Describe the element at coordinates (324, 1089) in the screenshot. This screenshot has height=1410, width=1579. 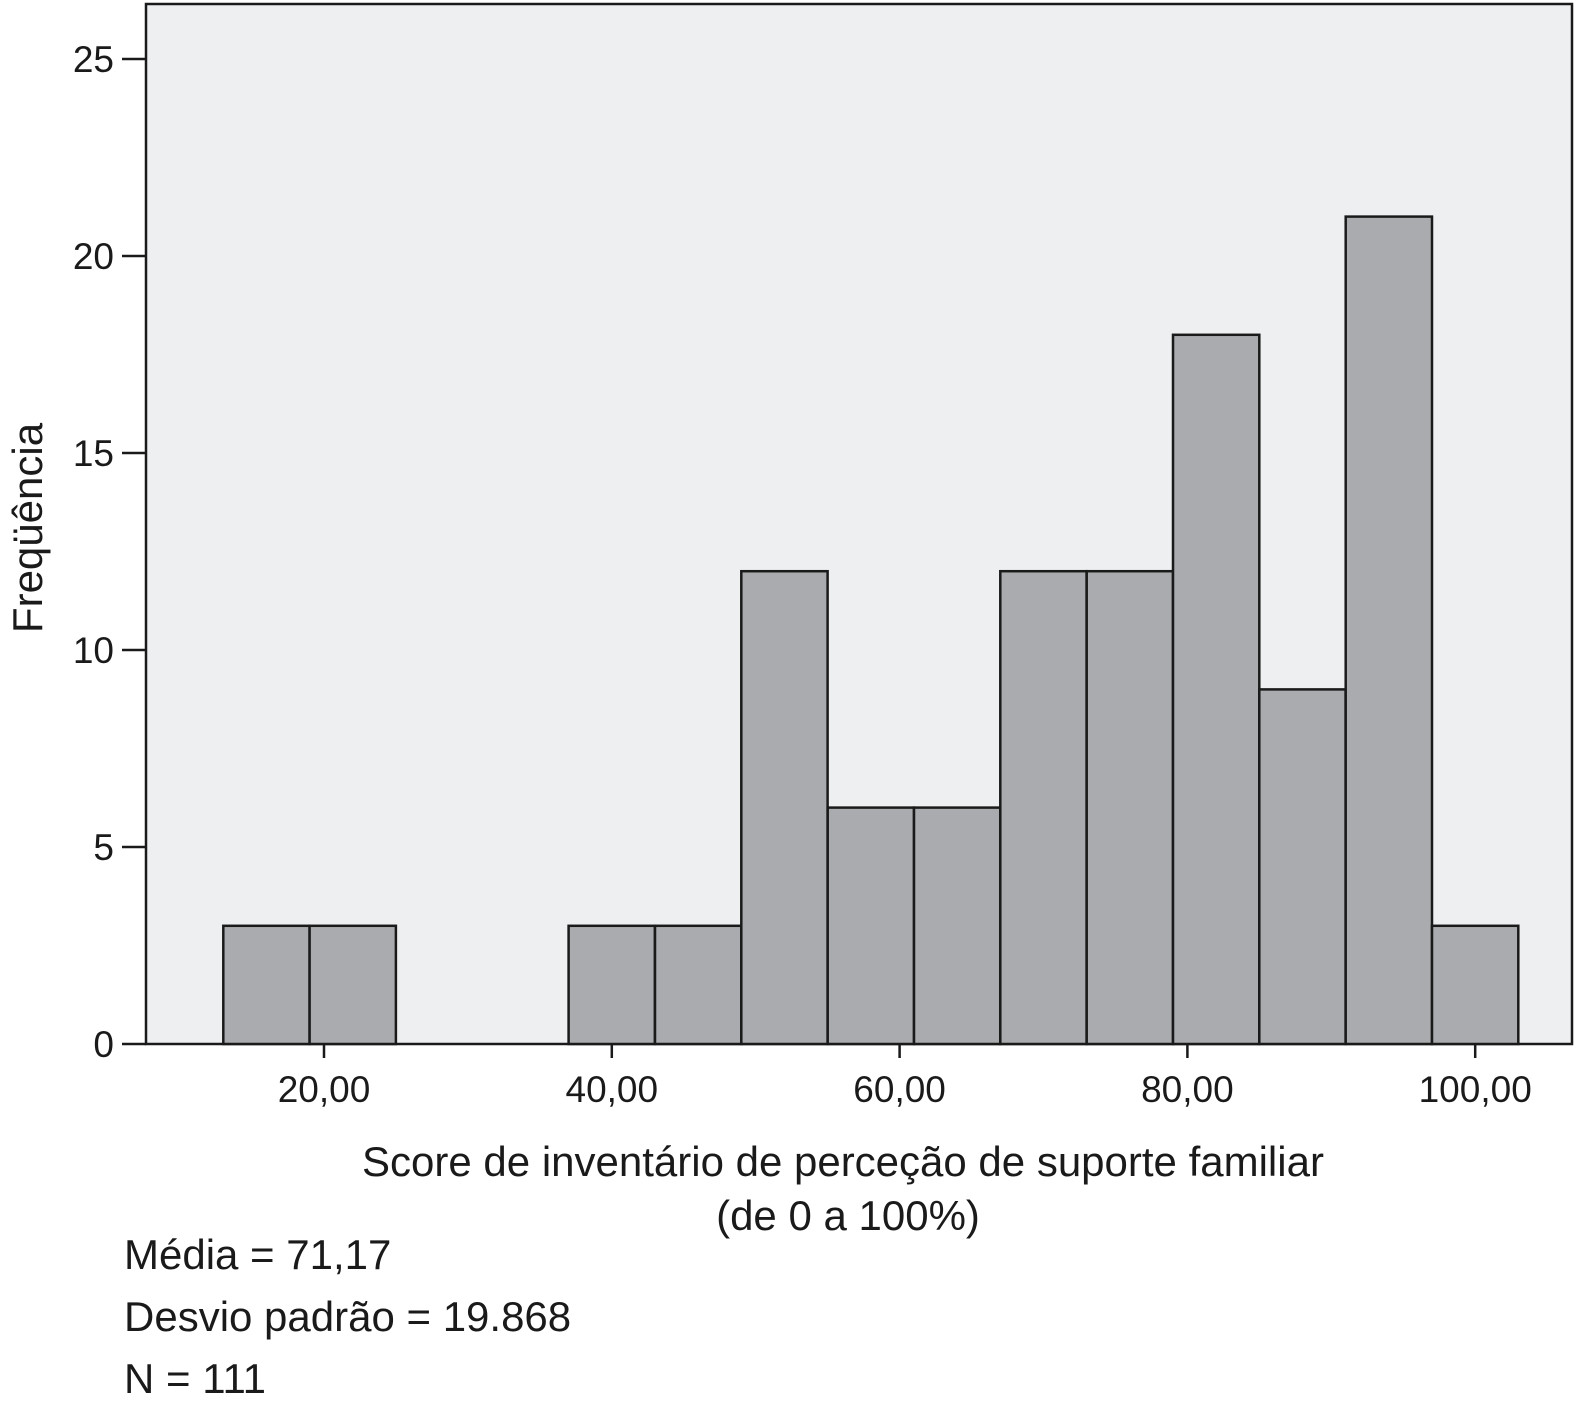
I see `x-tick-label: 20,00` at that location.